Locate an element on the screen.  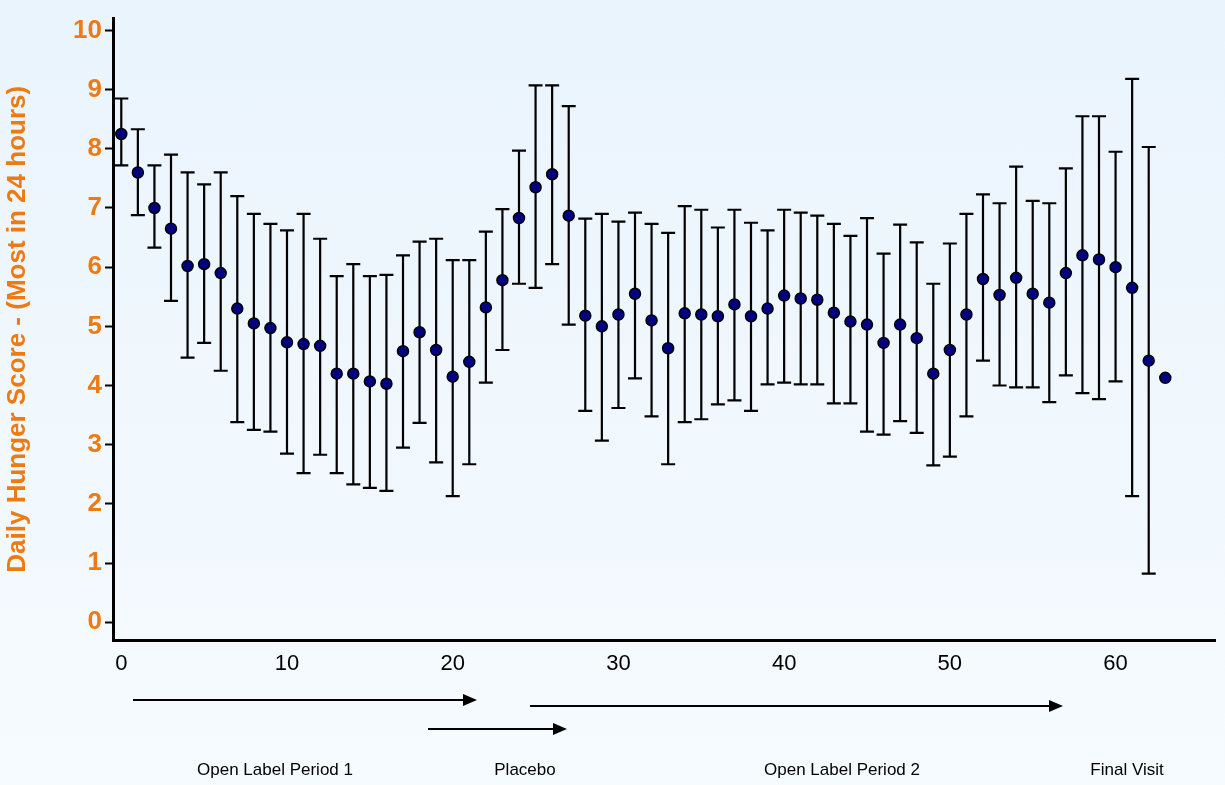
text: Placebo is located at coordinates (525, 770).